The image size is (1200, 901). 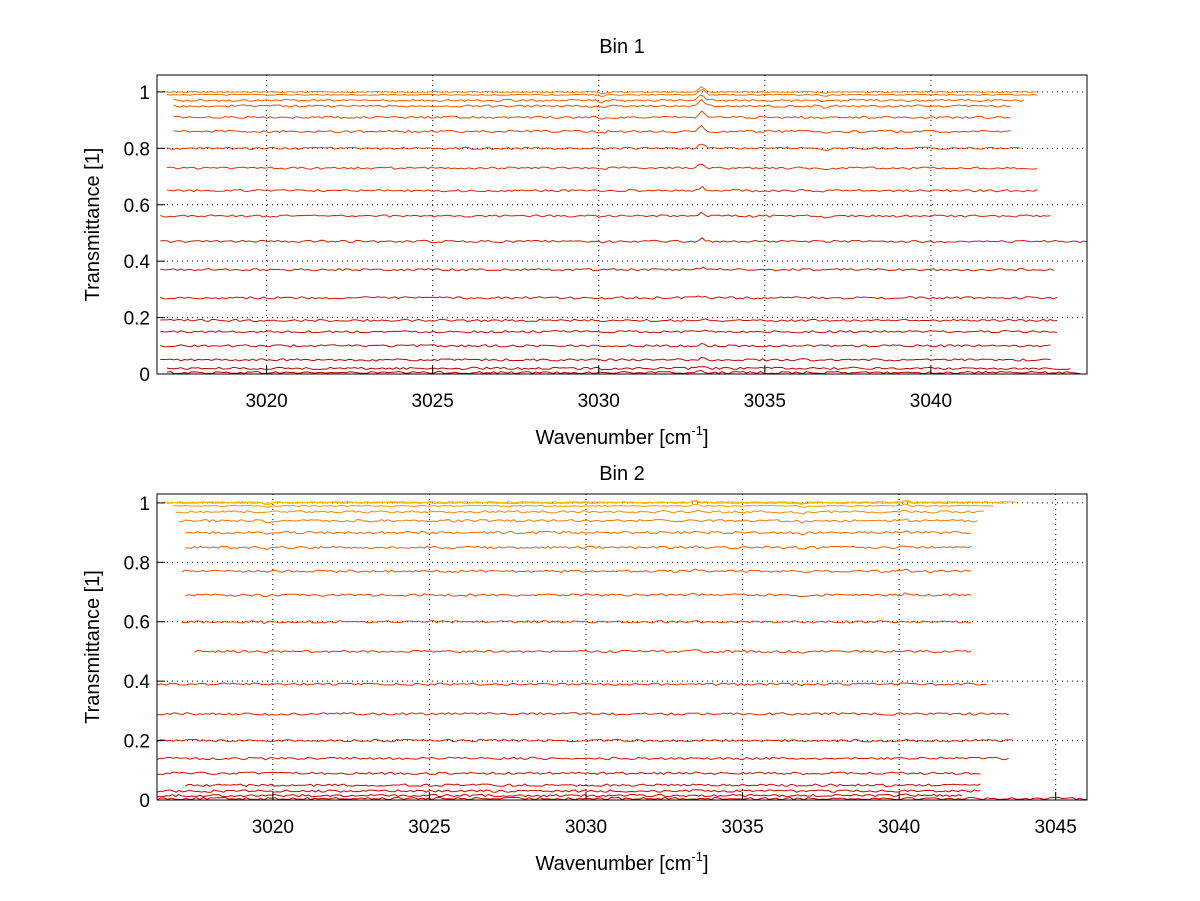 I want to click on bin-2-title: Bin 2, so click(x=622, y=474).